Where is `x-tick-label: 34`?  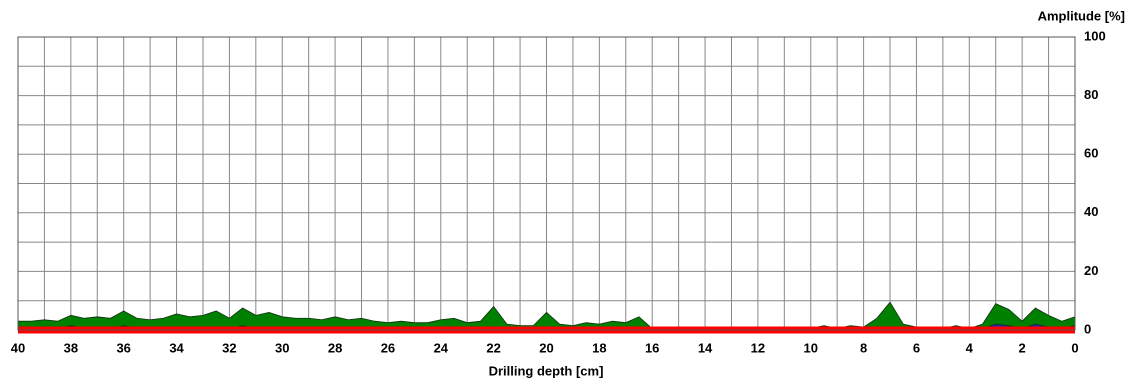 x-tick-label: 34 is located at coordinates (176, 347).